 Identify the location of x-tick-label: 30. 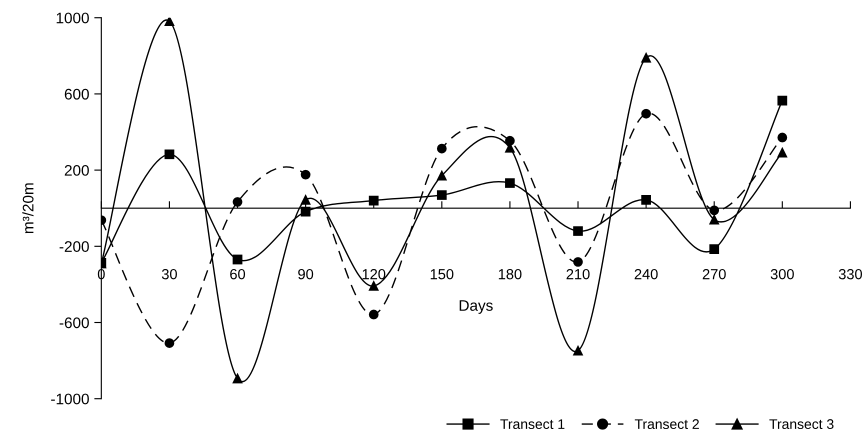
(169, 274).